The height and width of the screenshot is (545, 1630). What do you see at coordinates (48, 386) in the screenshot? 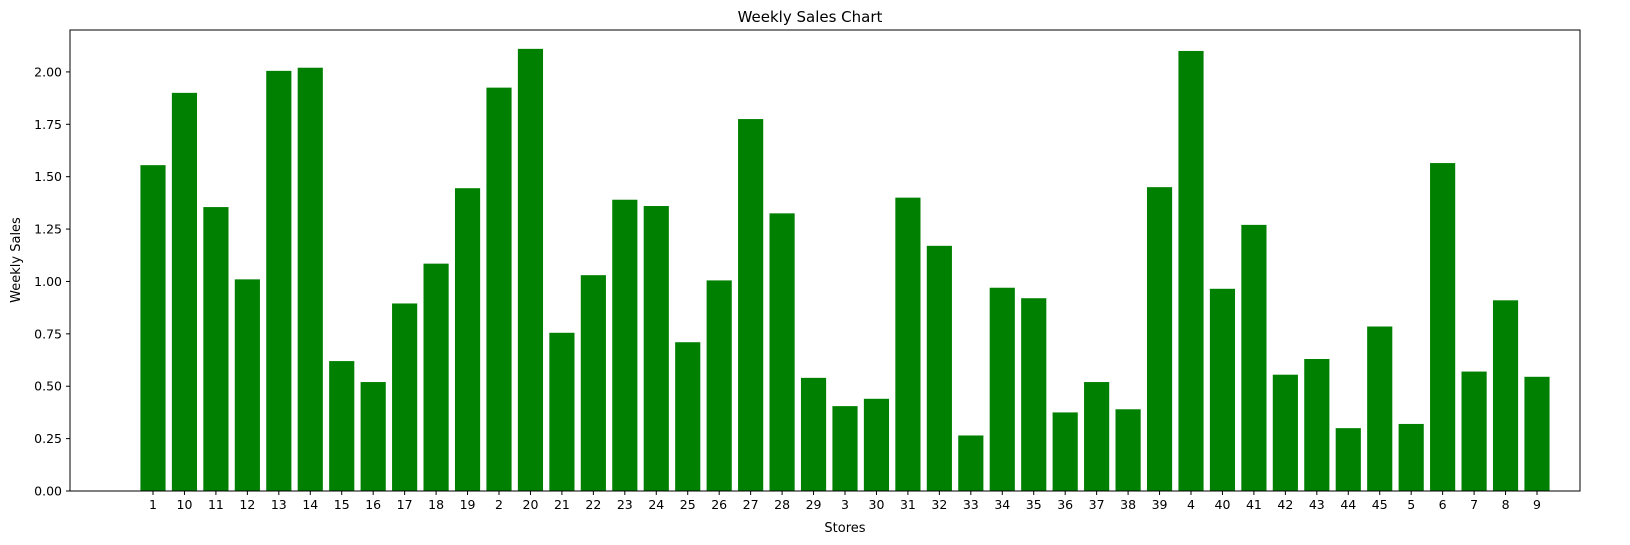
I see `y-tick-label: 0.50` at bounding box center [48, 386].